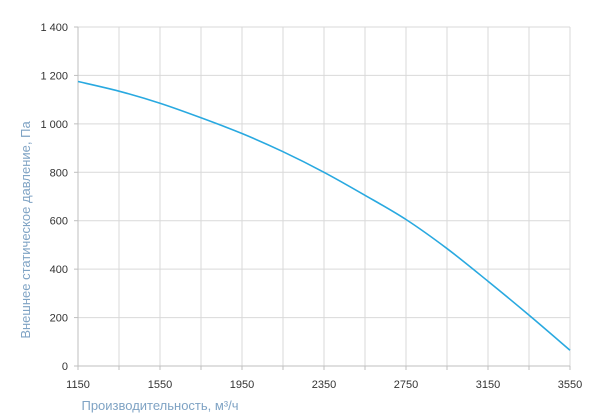 The width and height of the screenshot is (605, 419). What do you see at coordinates (25, 230) in the screenshot?
I see `y-axis-title: Внешнее статическое давление, Па` at bounding box center [25, 230].